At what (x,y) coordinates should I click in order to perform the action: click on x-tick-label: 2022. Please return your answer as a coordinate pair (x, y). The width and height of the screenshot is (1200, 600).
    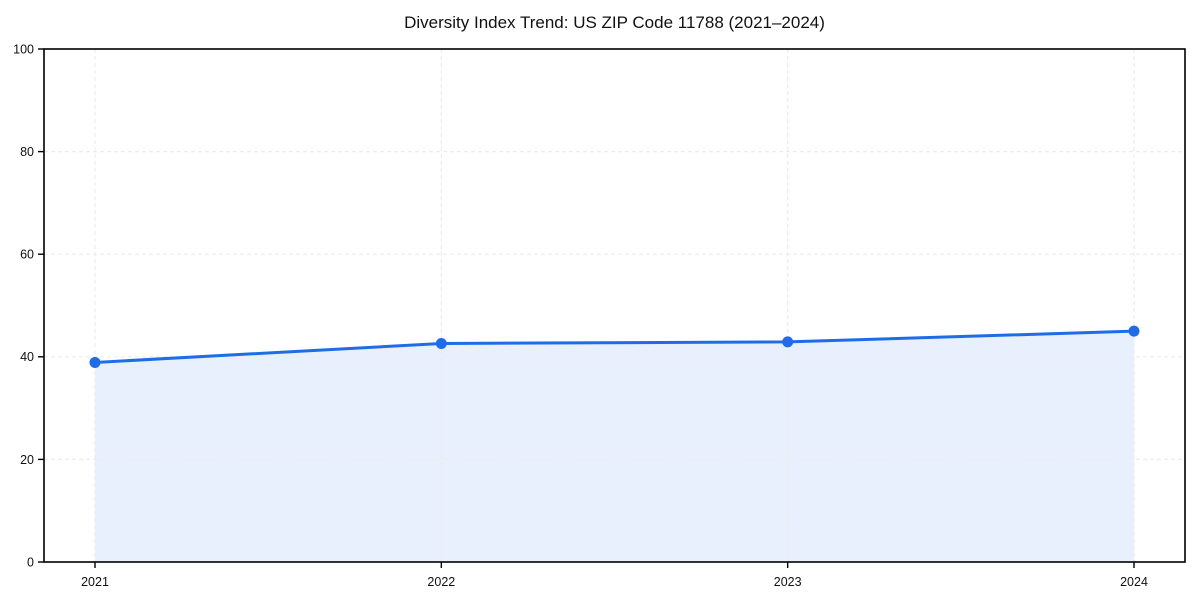
    Looking at the image, I should click on (441, 582).